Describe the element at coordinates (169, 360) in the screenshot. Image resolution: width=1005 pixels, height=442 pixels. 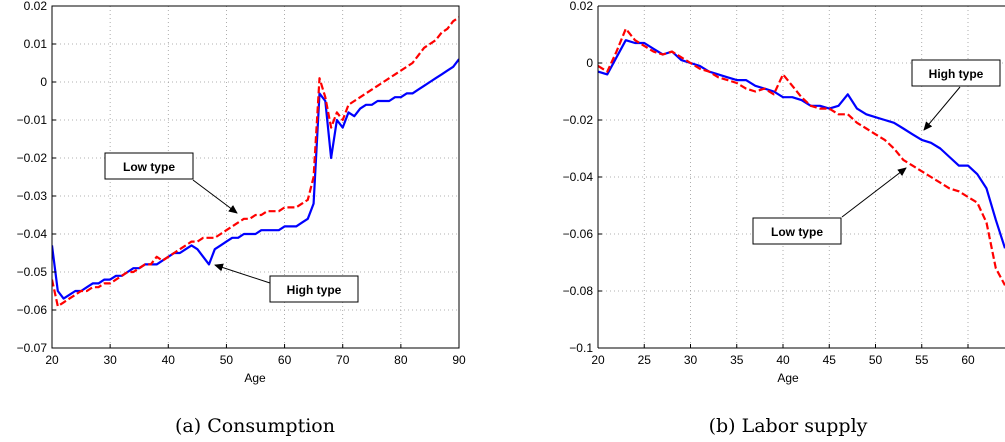
I see `consumption-x-tick-label: 40` at that location.